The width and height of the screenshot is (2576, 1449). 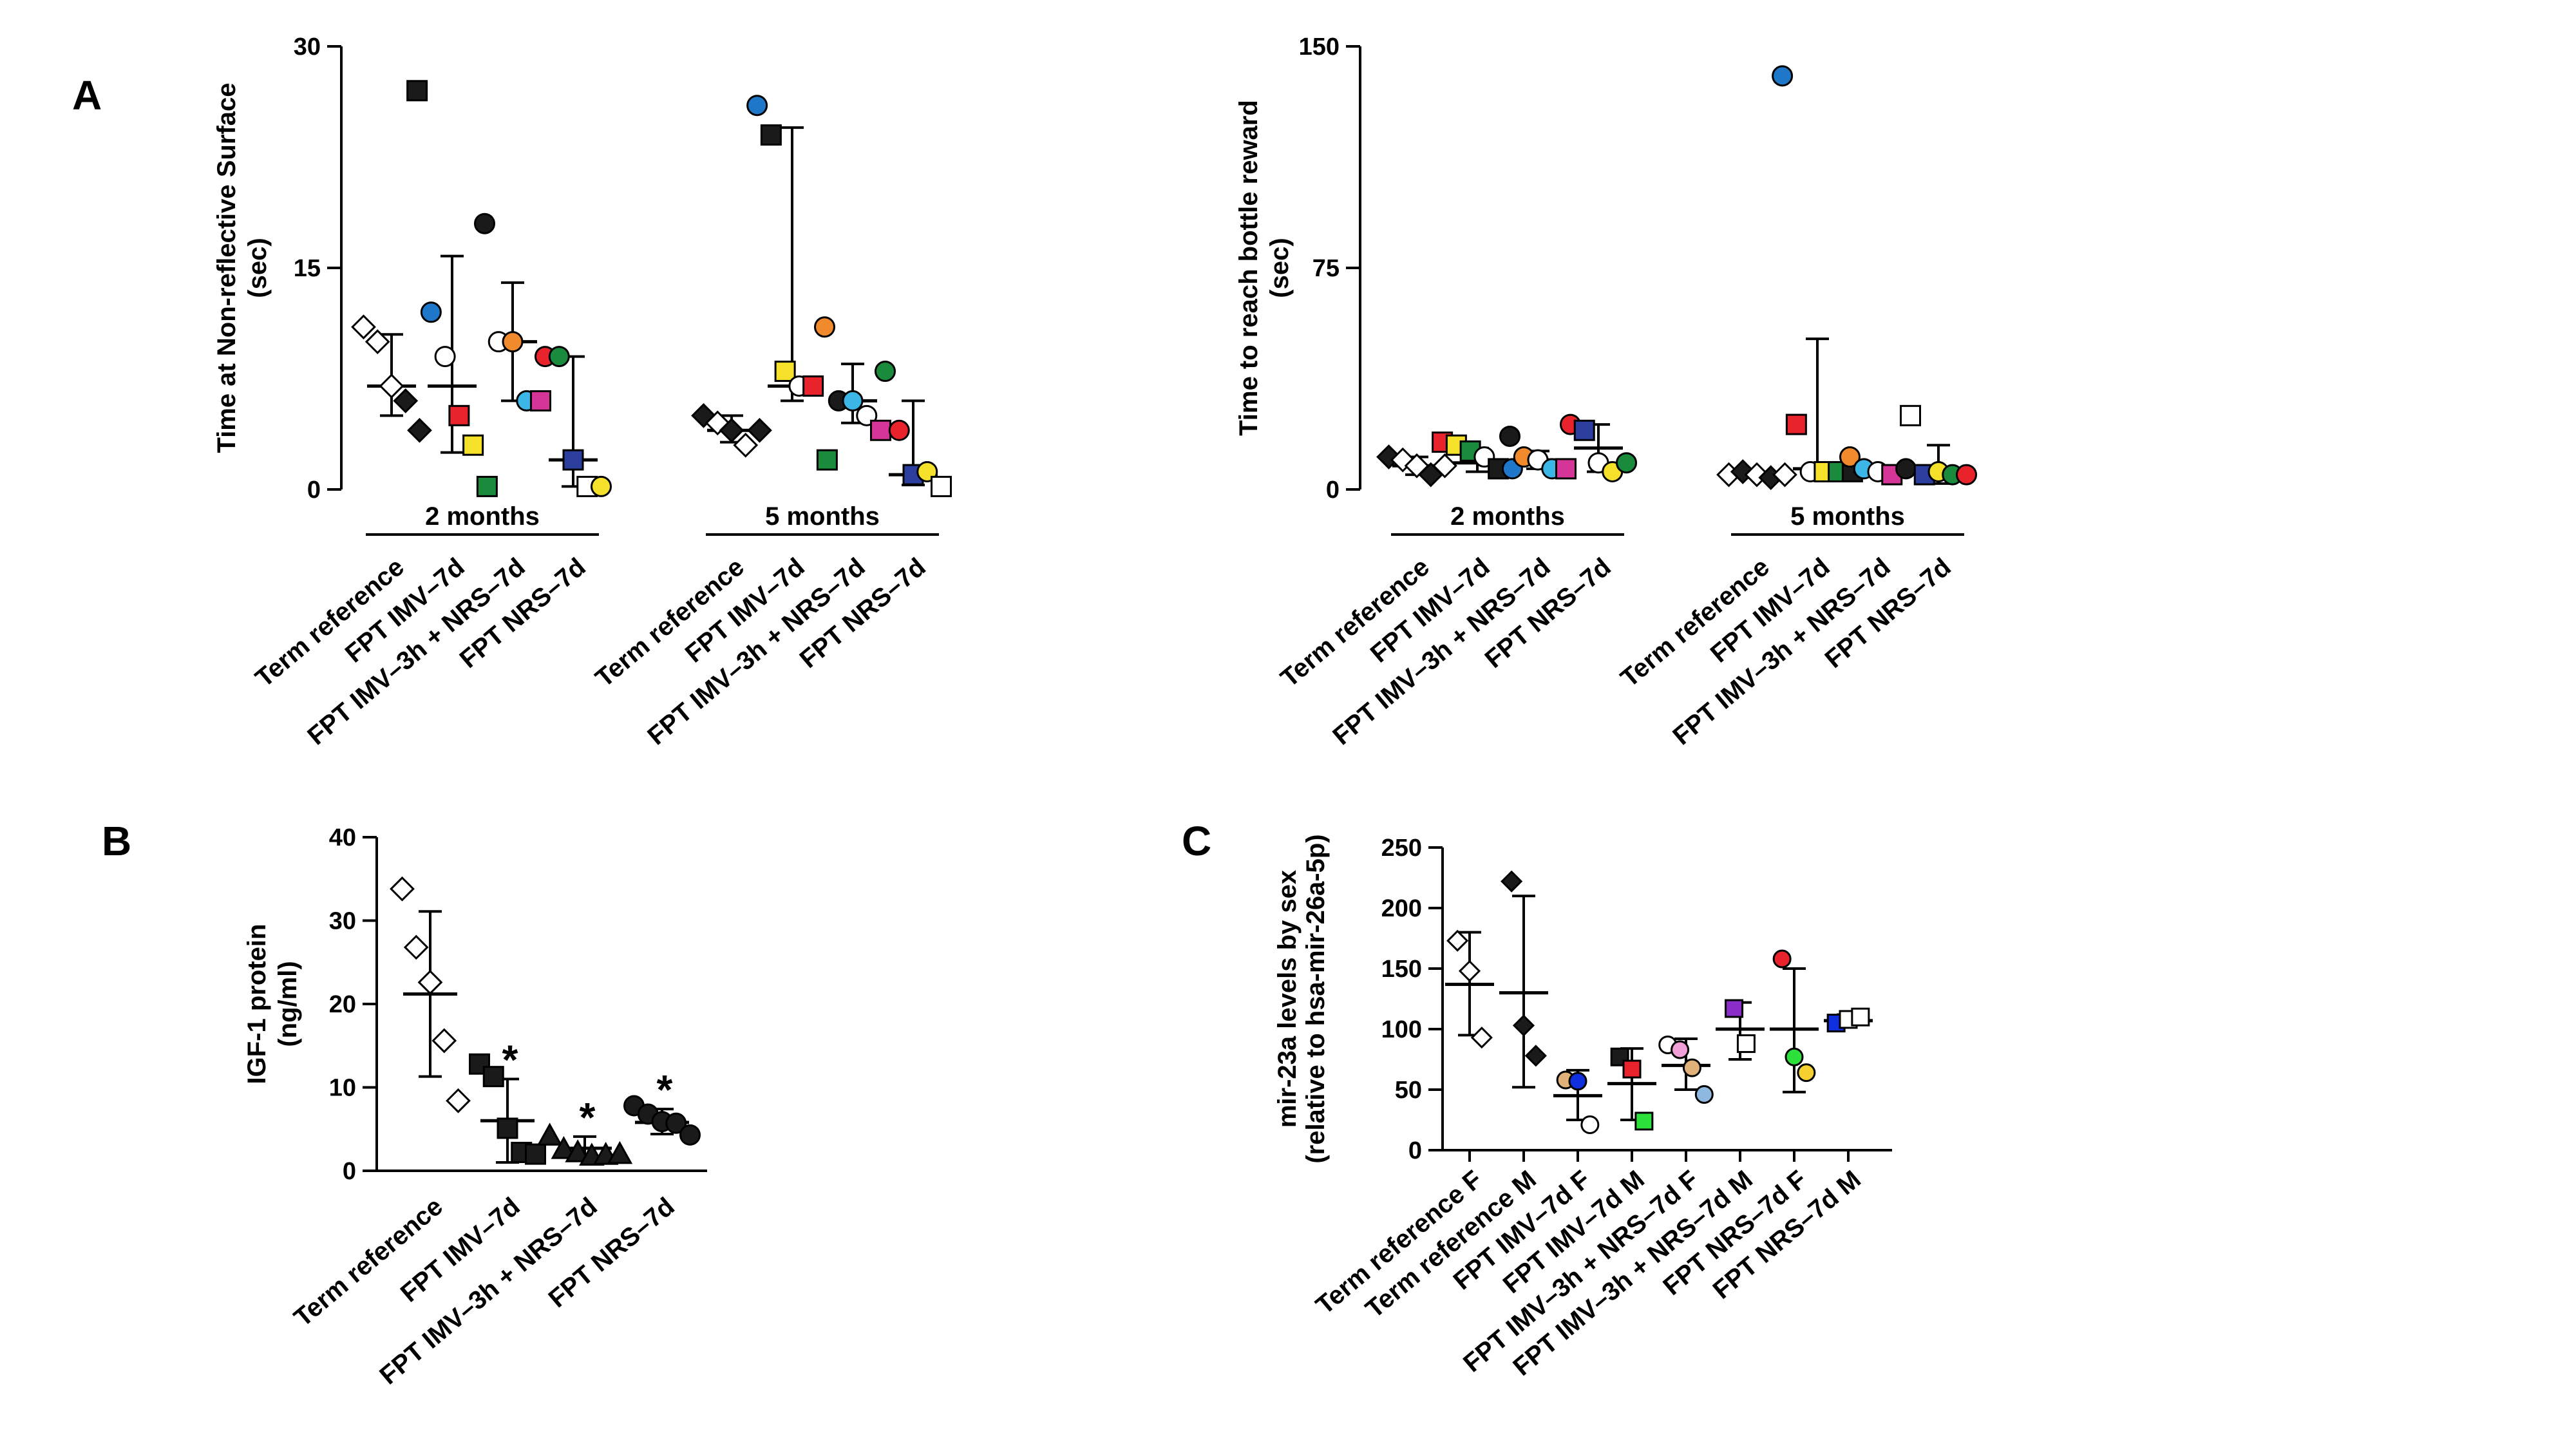 What do you see at coordinates (342, 1005) in the screenshot?
I see `y-tick-label: 20` at bounding box center [342, 1005].